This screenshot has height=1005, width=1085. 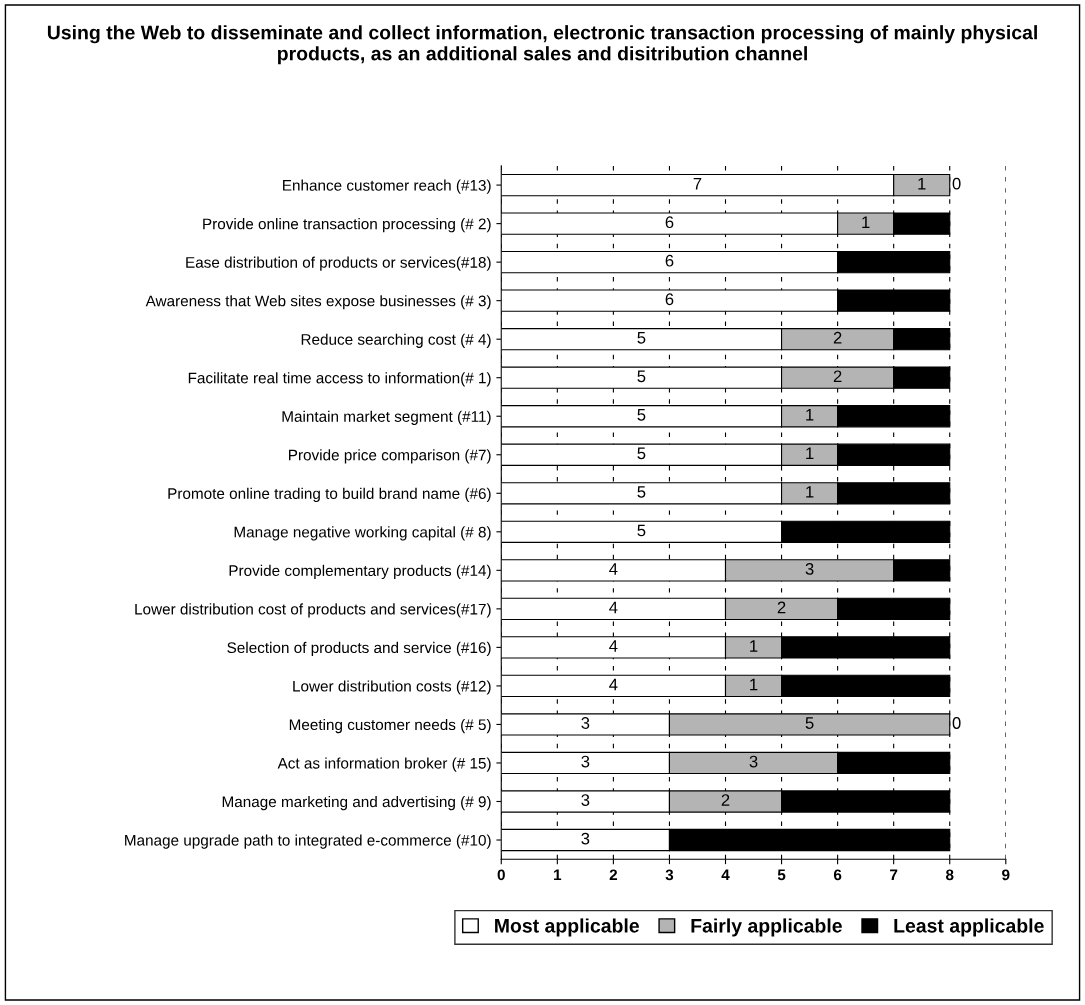 I want to click on y-tick-label: Lower distribution costs (#12), so click(x=392, y=687).